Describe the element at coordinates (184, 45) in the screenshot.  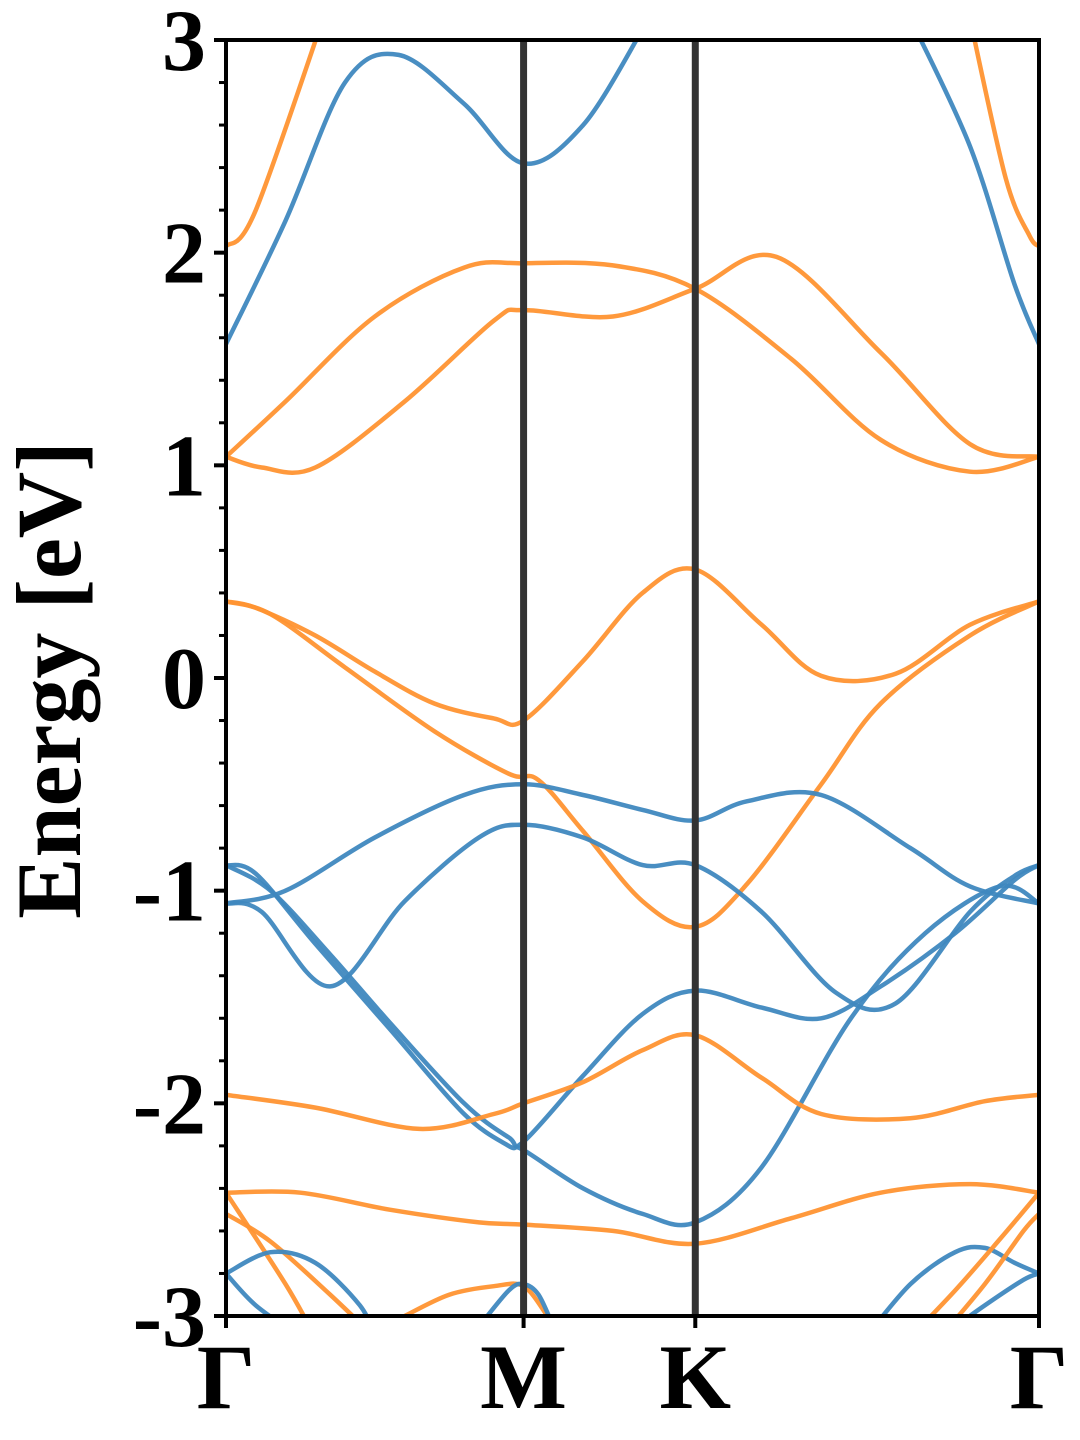
I see `y-tick-label: 3` at that location.